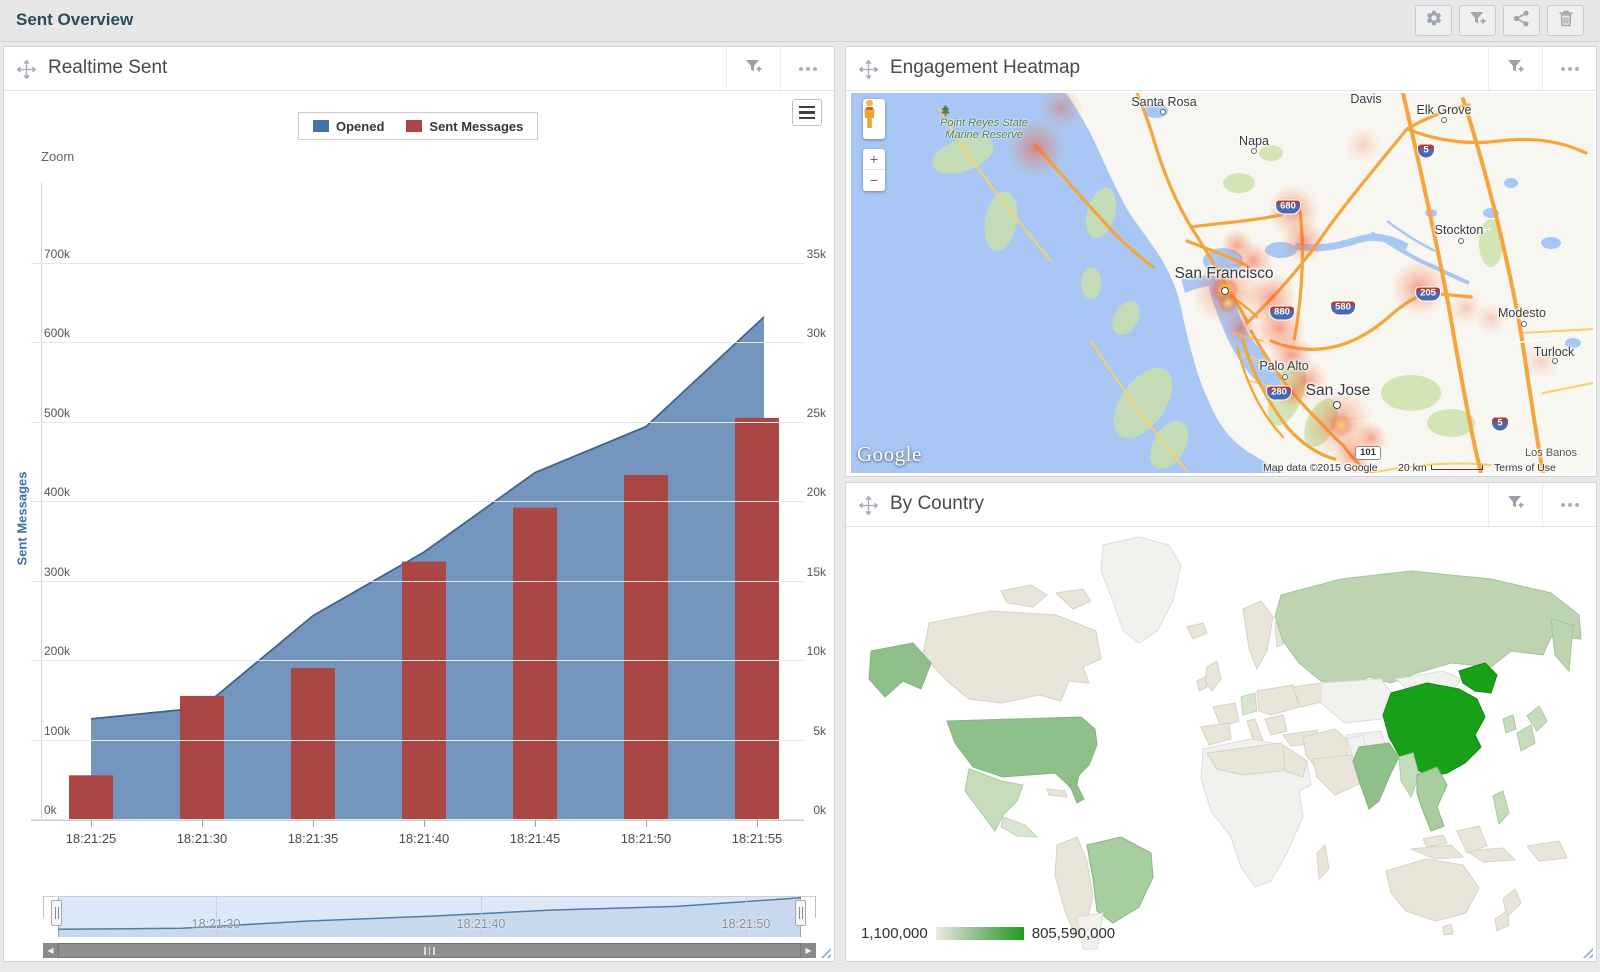 The width and height of the screenshot is (1600, 972). Describe the element at coordinates (429, 917) in the screenshot. I see `navigator-selected-range` at that location.